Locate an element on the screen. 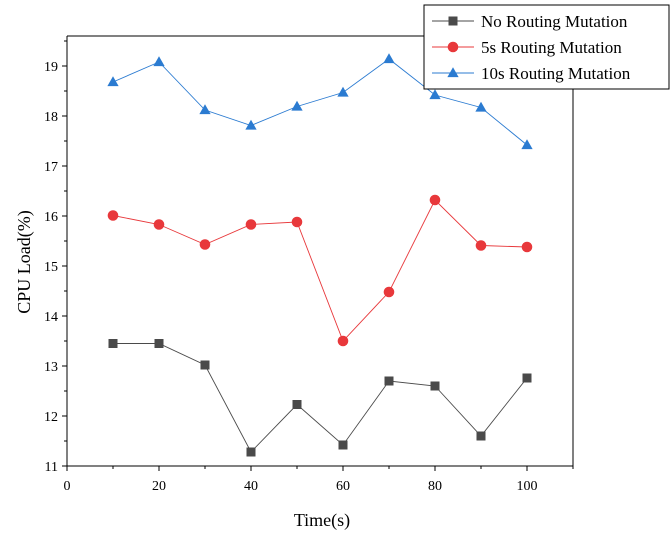  x-tick-label-80: 80 is located at coordinates (435, 486).